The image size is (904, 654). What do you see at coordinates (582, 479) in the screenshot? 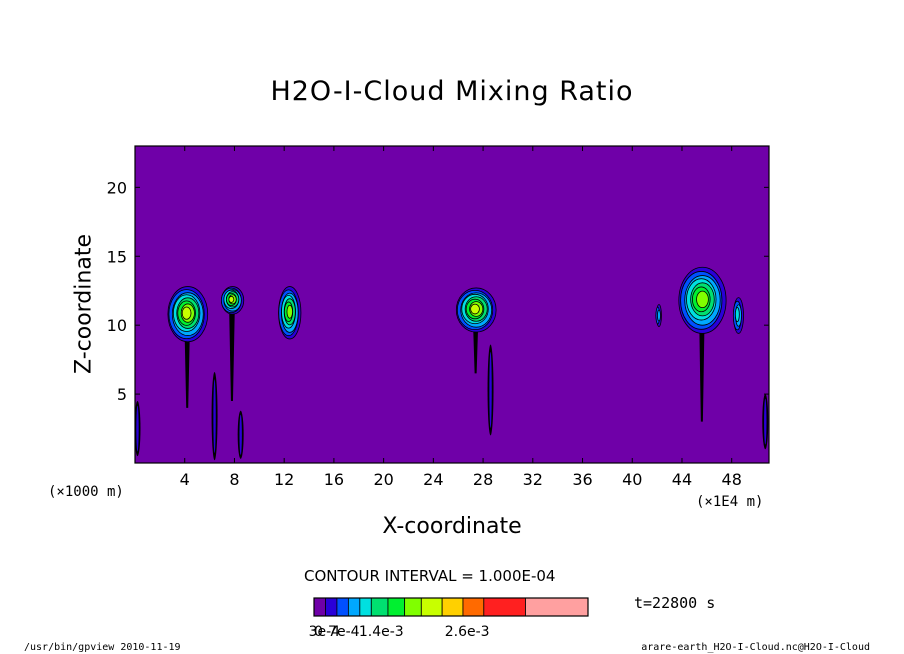
I see `x-tick-label: 36` at bounding box center [582, 479].